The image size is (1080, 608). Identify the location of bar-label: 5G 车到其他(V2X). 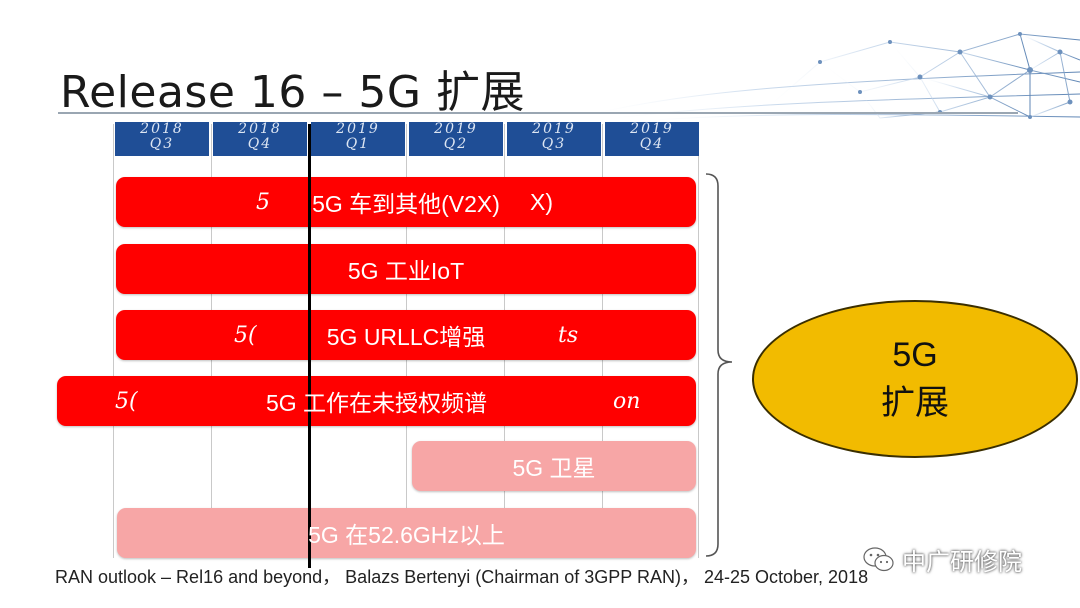
(406, 204).